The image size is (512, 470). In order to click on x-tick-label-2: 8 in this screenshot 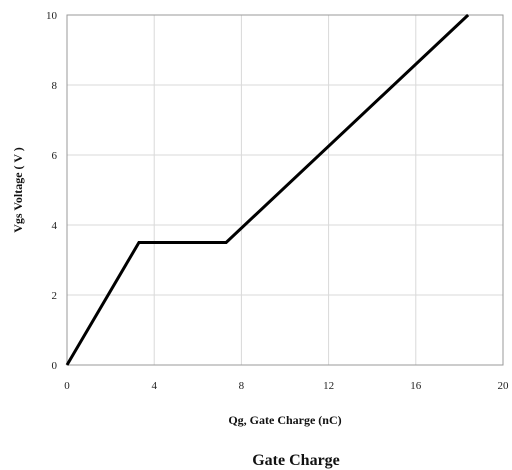, I will do `click(242, 386)`.